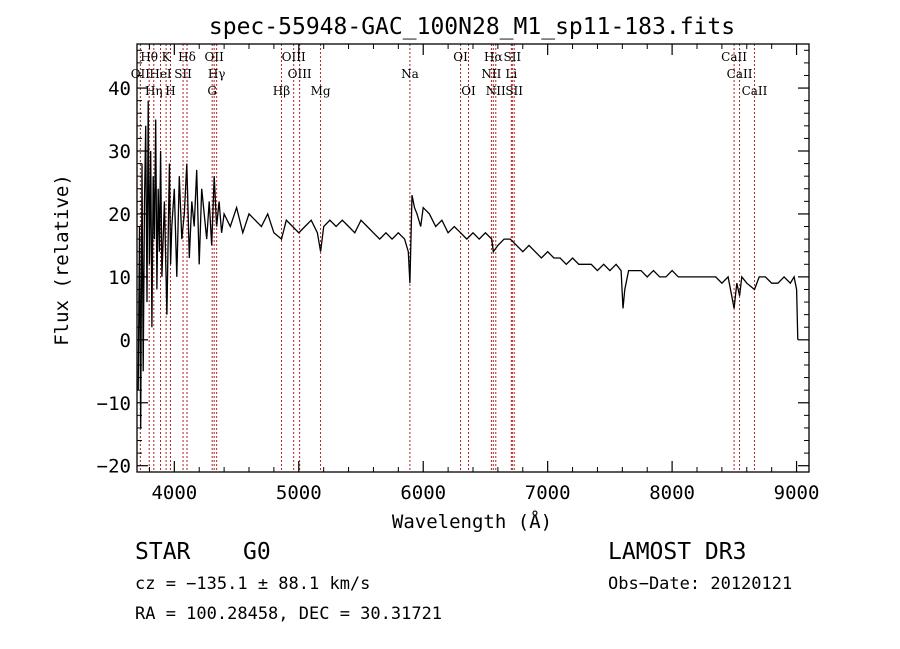  What do you see at coordinates (294, 57) in the screenshot?
I see `line-label-4: OIII` at bounding box center [294, 57].